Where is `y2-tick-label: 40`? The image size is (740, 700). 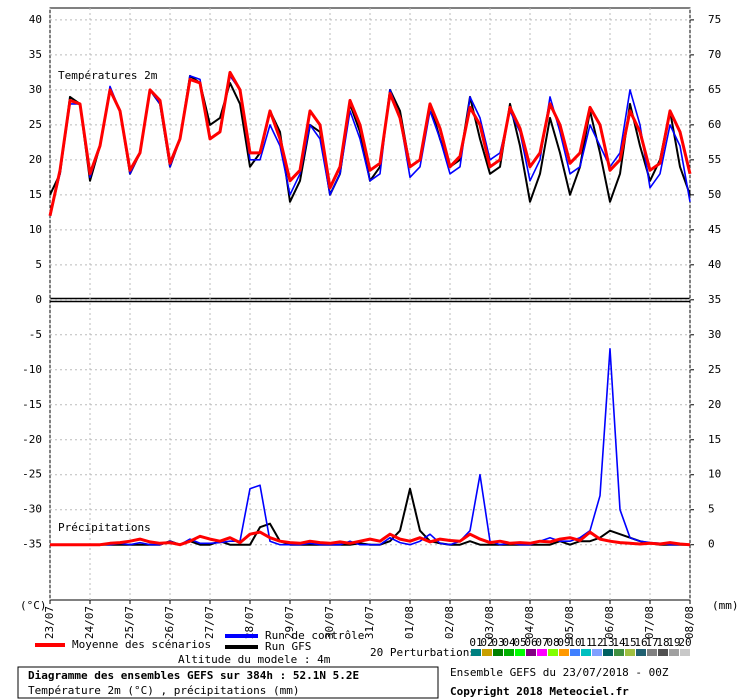
y2-tick-label: 40 is located at coordinates (714, 264).